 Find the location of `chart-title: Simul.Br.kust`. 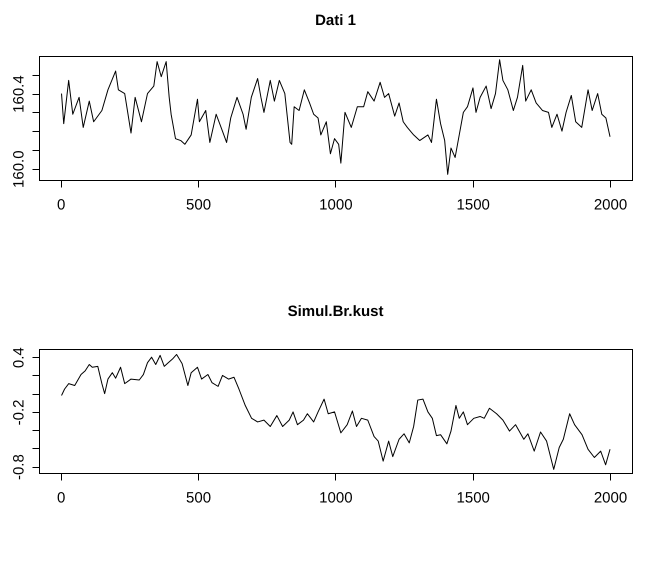

chart-title: Simul.Br.kust is located at coordinates (336, 311).